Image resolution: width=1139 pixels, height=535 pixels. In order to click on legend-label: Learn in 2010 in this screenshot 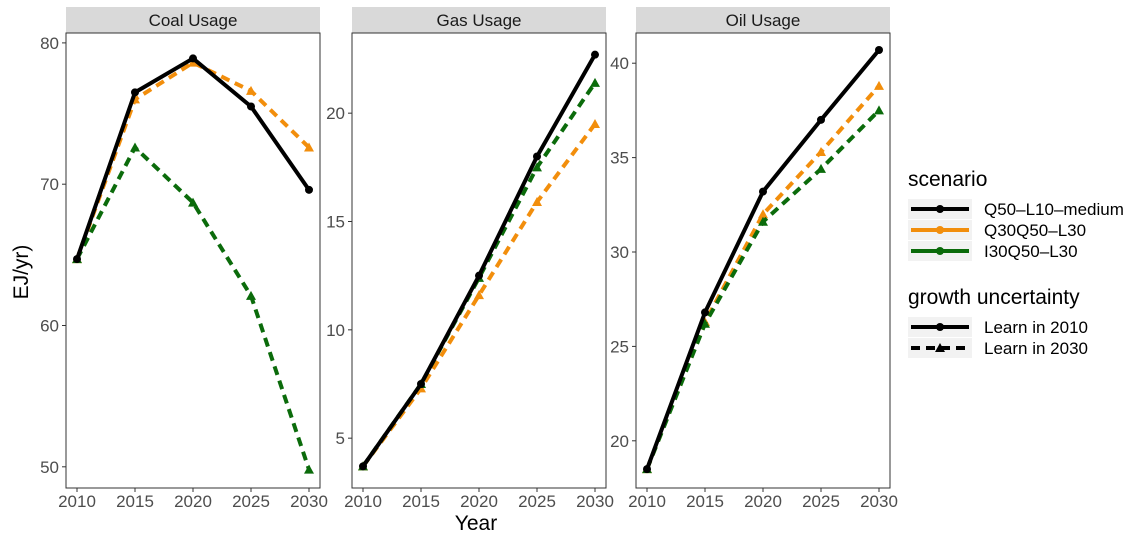, I will do `click(1036, 327)`.